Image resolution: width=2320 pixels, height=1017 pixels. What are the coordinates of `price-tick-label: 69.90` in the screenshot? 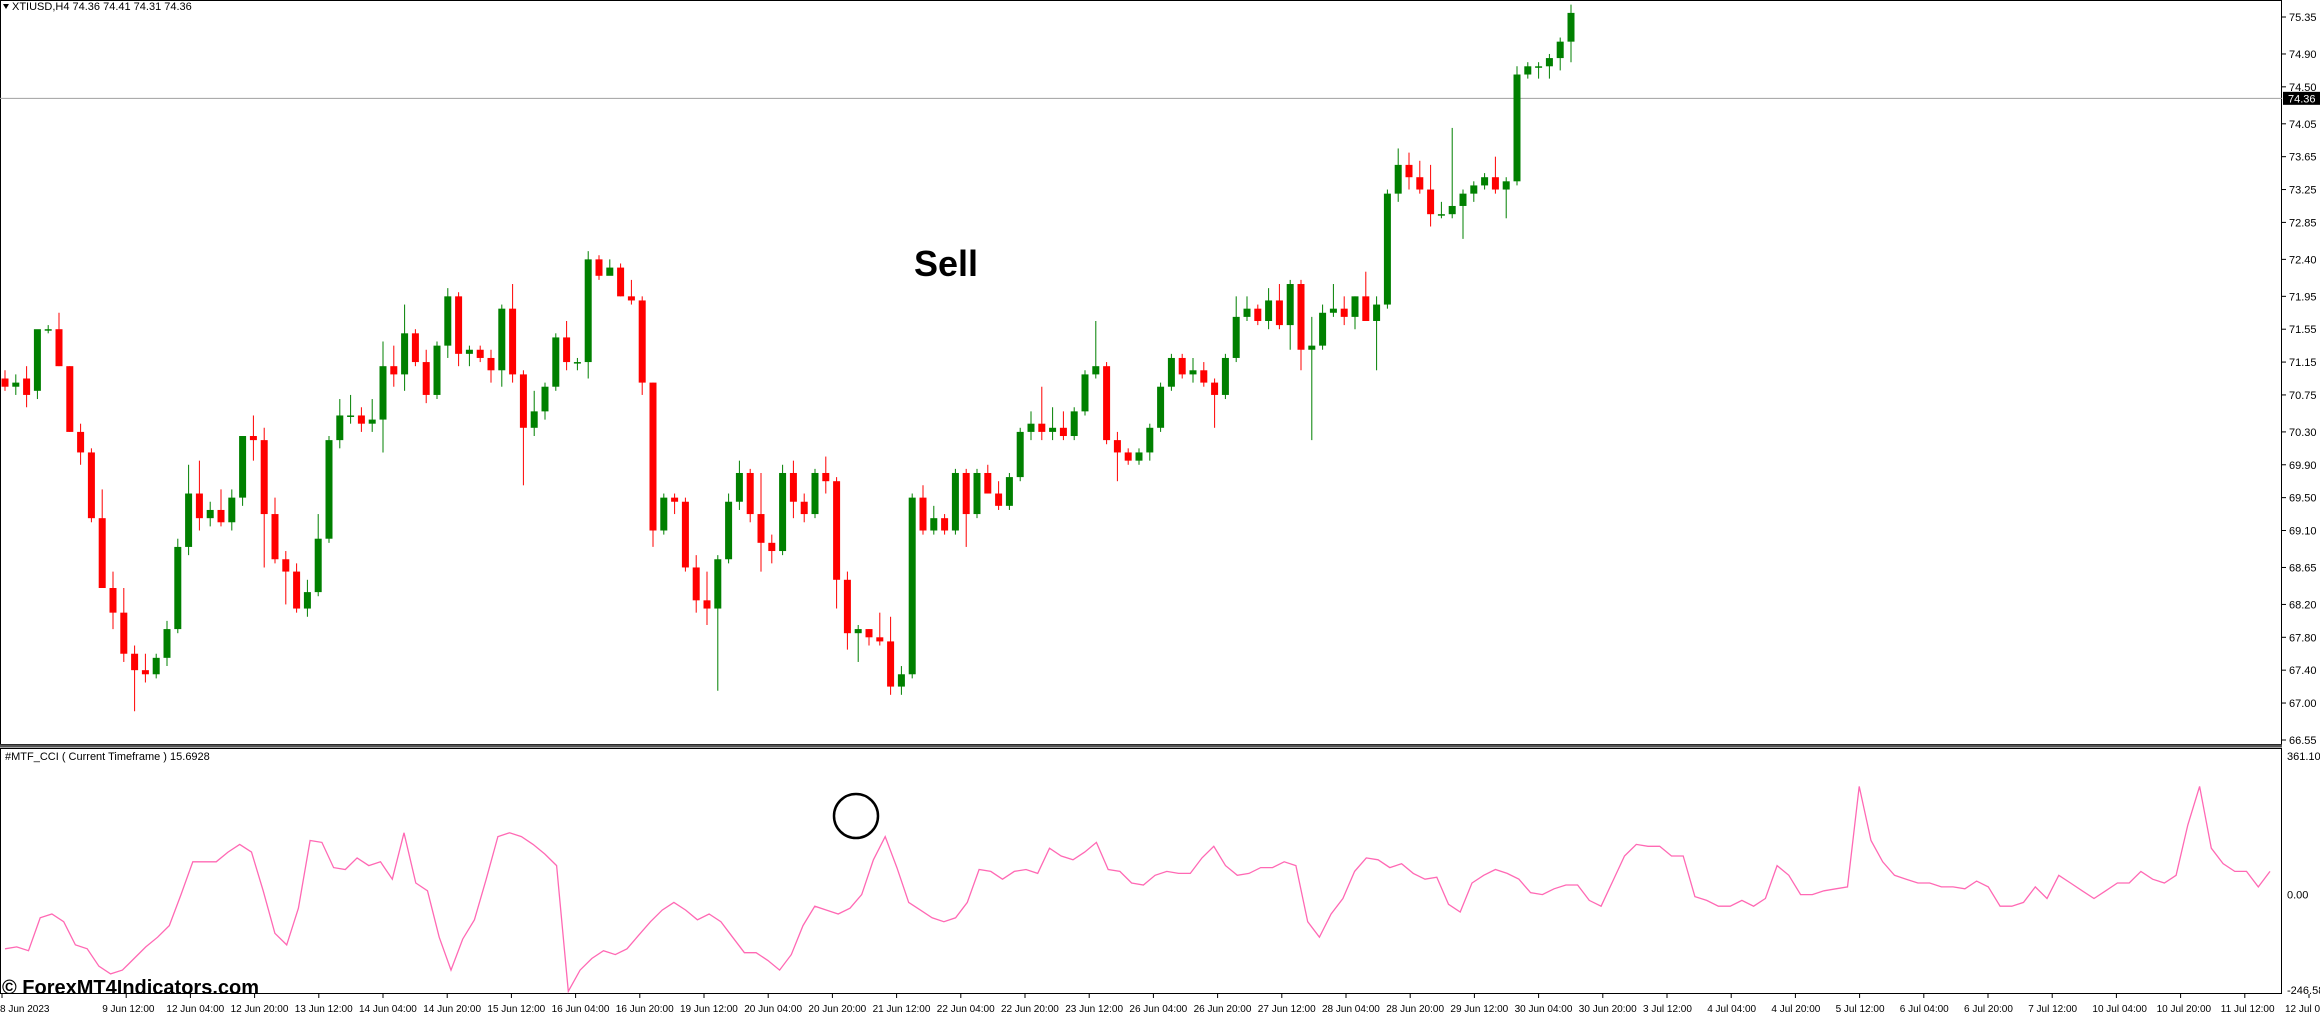 It's located at (2303, 466).